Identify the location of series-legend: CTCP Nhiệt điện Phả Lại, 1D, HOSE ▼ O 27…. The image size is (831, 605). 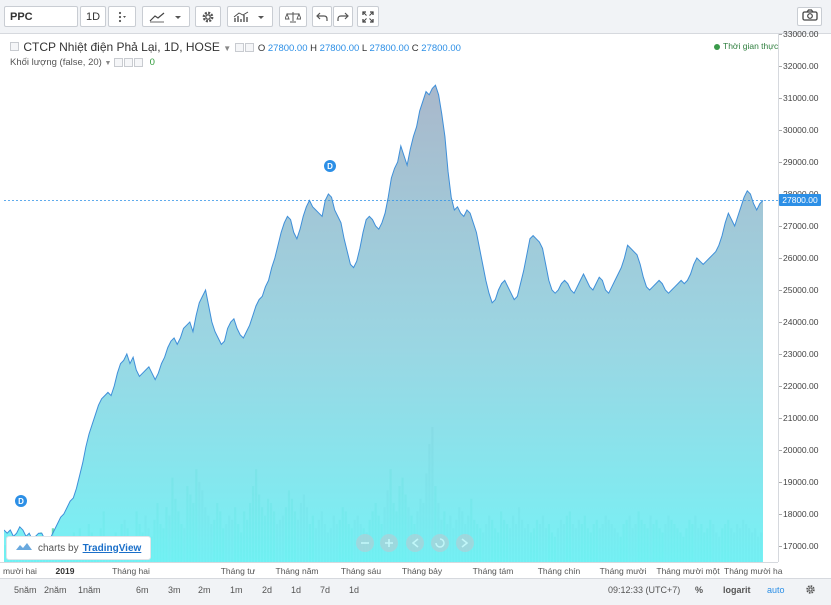
(235, 47).